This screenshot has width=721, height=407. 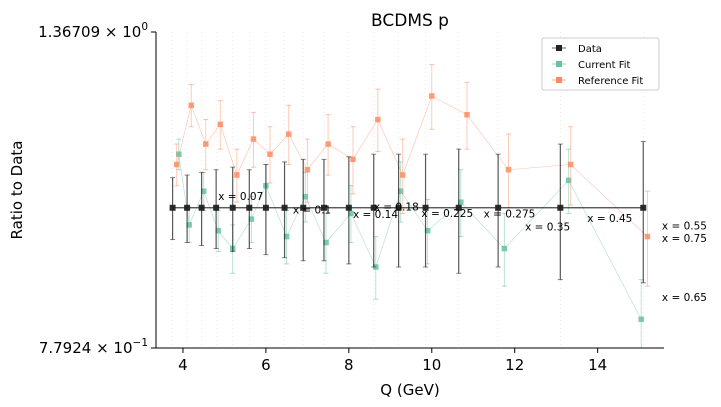 What do you see at coordinates (609, 219) in the screenshot?
I see `point-annotation: x = 0.45` at bounding box center [609, 219].